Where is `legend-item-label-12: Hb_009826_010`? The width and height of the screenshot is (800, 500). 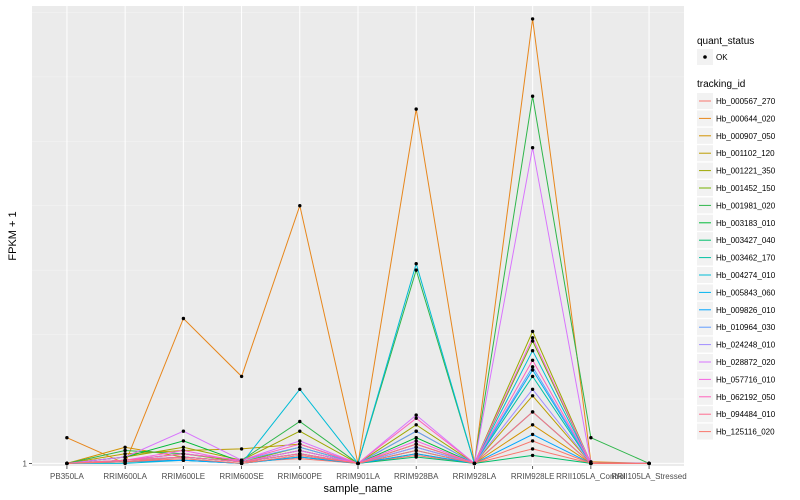 legend-item-label-12: Hb_009826_010 is located at coordinates (746, 310).